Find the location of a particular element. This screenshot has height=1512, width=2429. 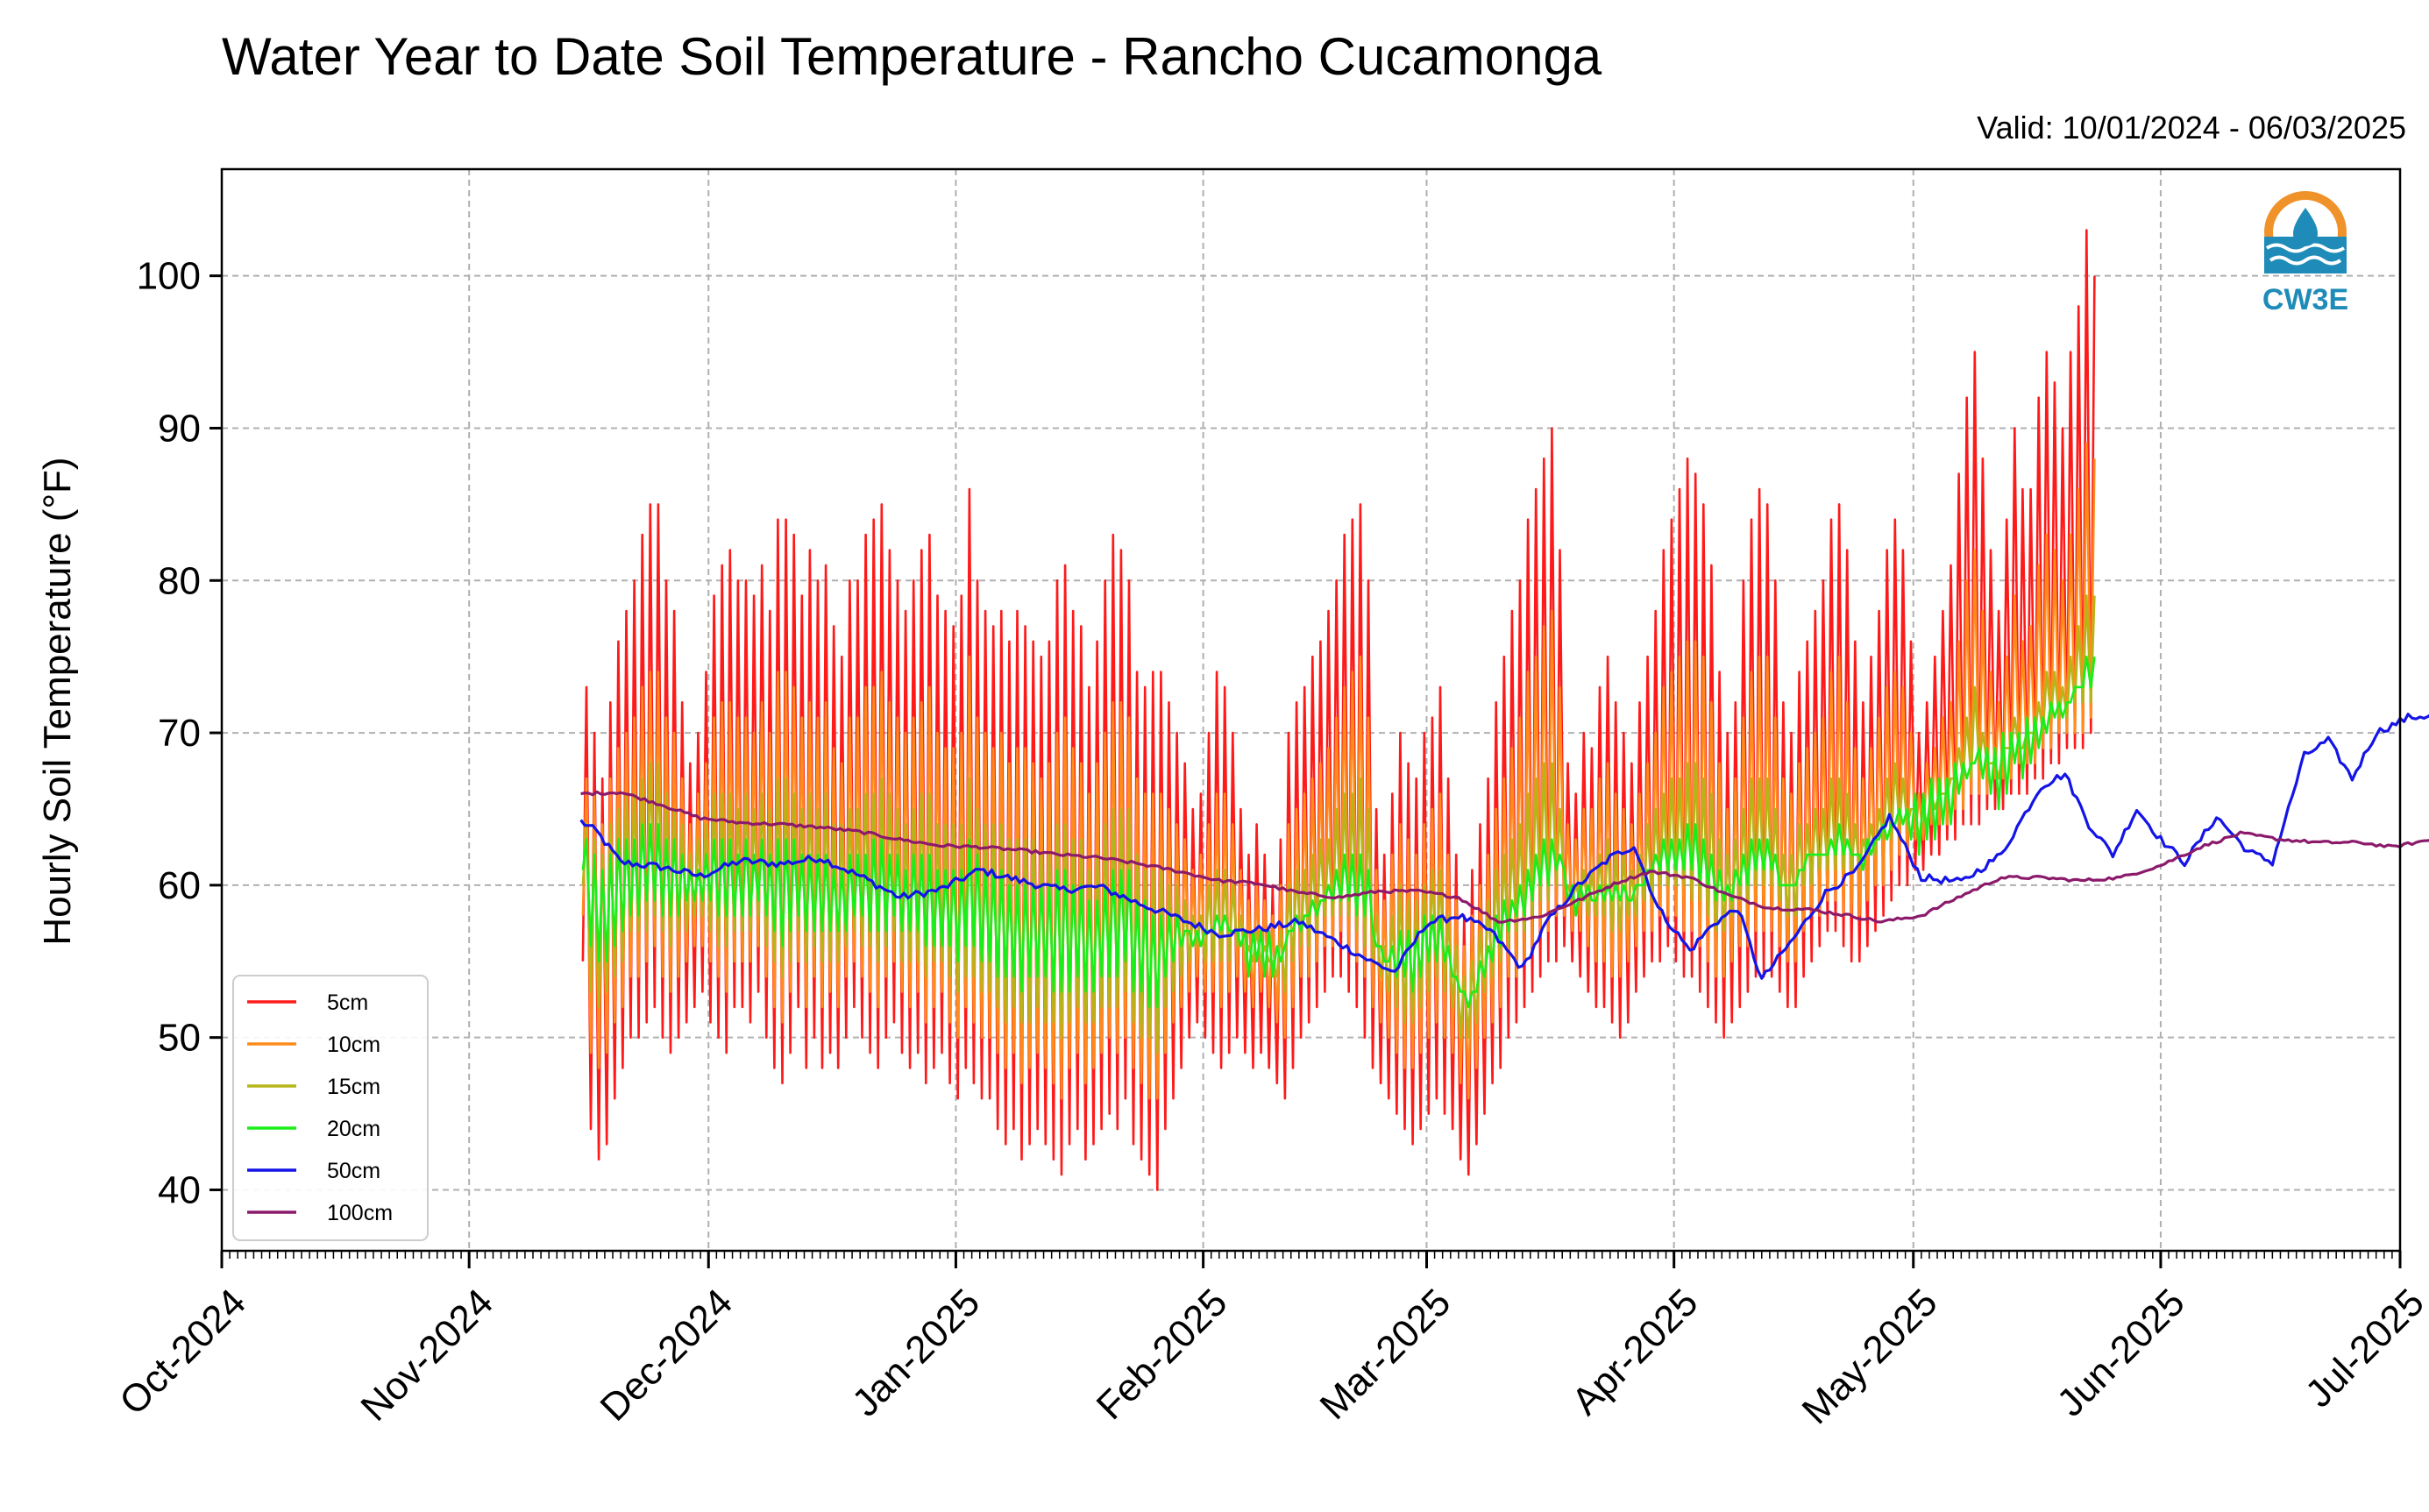

x-tick-label: Nov-2024 is located at coordinates (426, 1355).